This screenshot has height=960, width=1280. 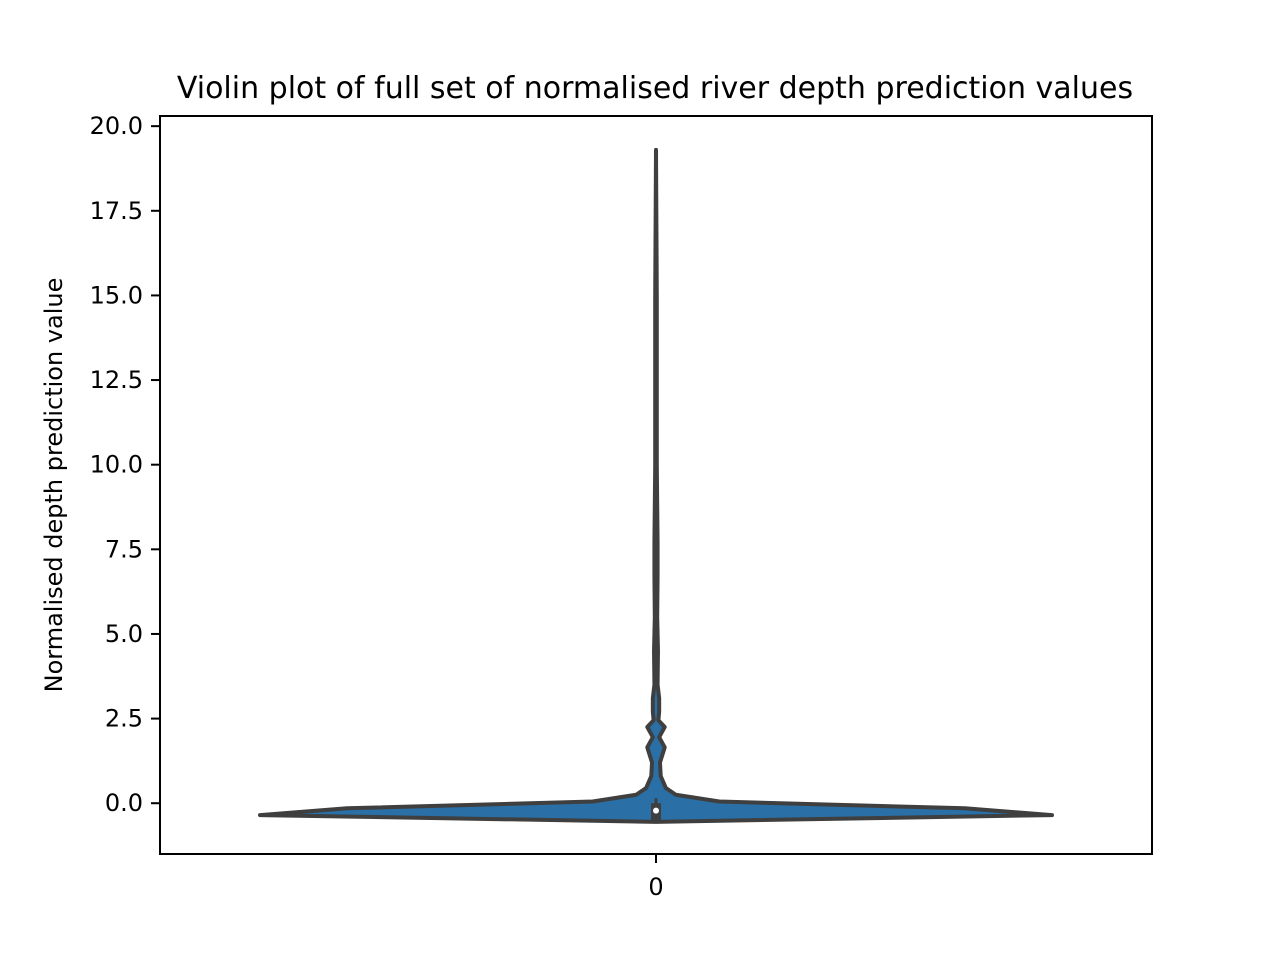 I want to click on y-axis-ticks: 0.0 2.5 5.0 7.5 10.0 12.5 15.0 17.5 20.0, so click(x=125, y=464).